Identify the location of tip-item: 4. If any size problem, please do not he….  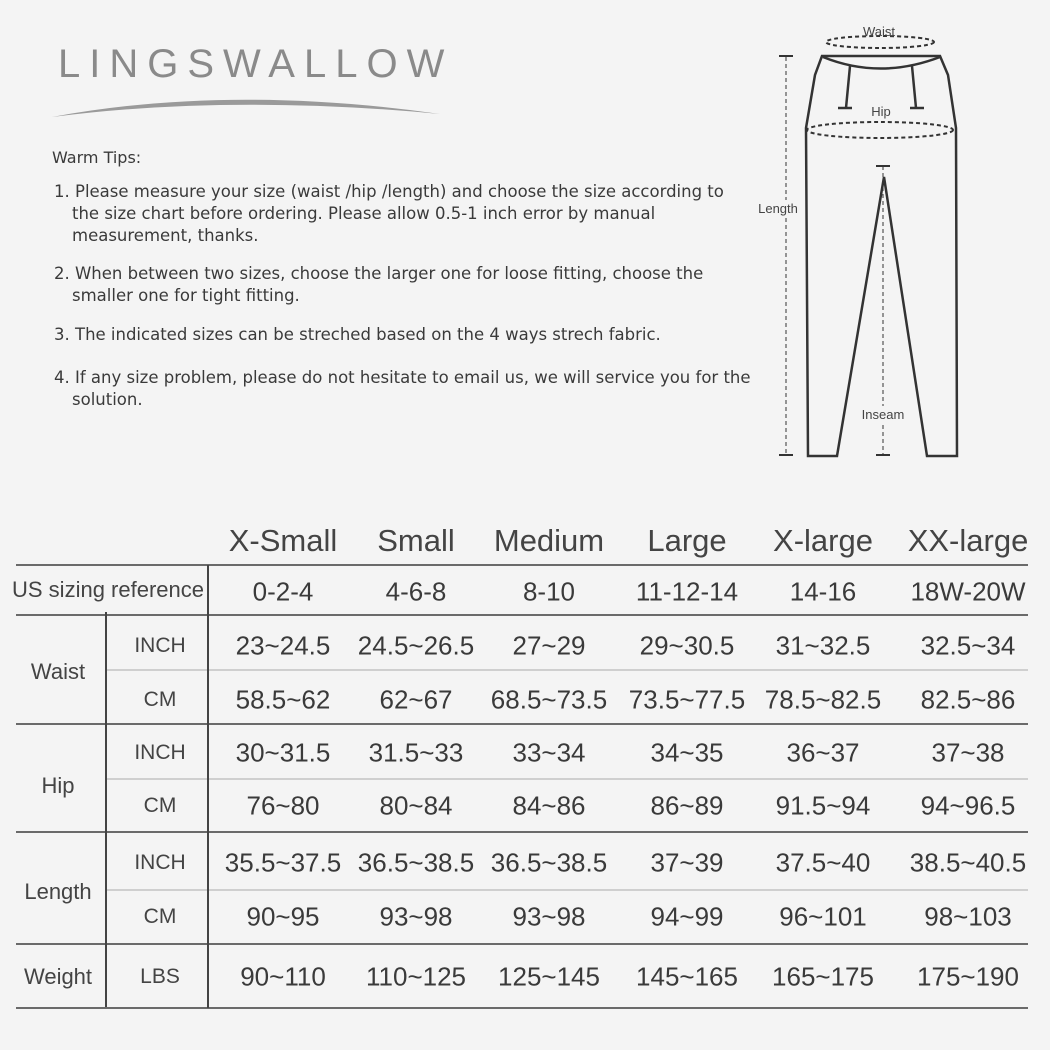
(402, 388).